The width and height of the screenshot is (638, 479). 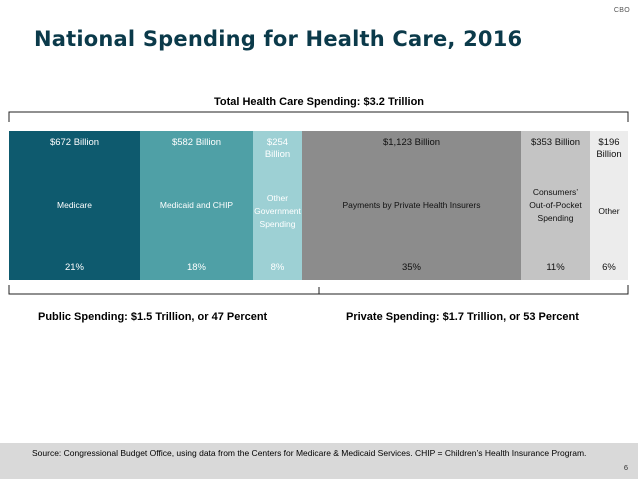 What do you see at coordinates (411, 142) in the screenshot?
I see `segment-amount-label: $1,123 Billion` at bounding box center [411, 142].